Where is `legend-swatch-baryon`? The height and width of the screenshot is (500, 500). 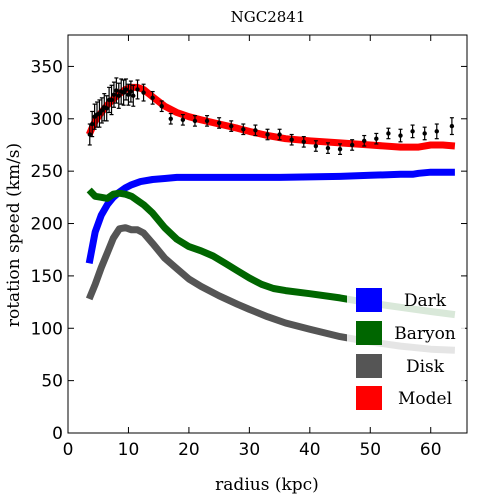 legend-swatch-baryon is located at coordinates (369, 333).